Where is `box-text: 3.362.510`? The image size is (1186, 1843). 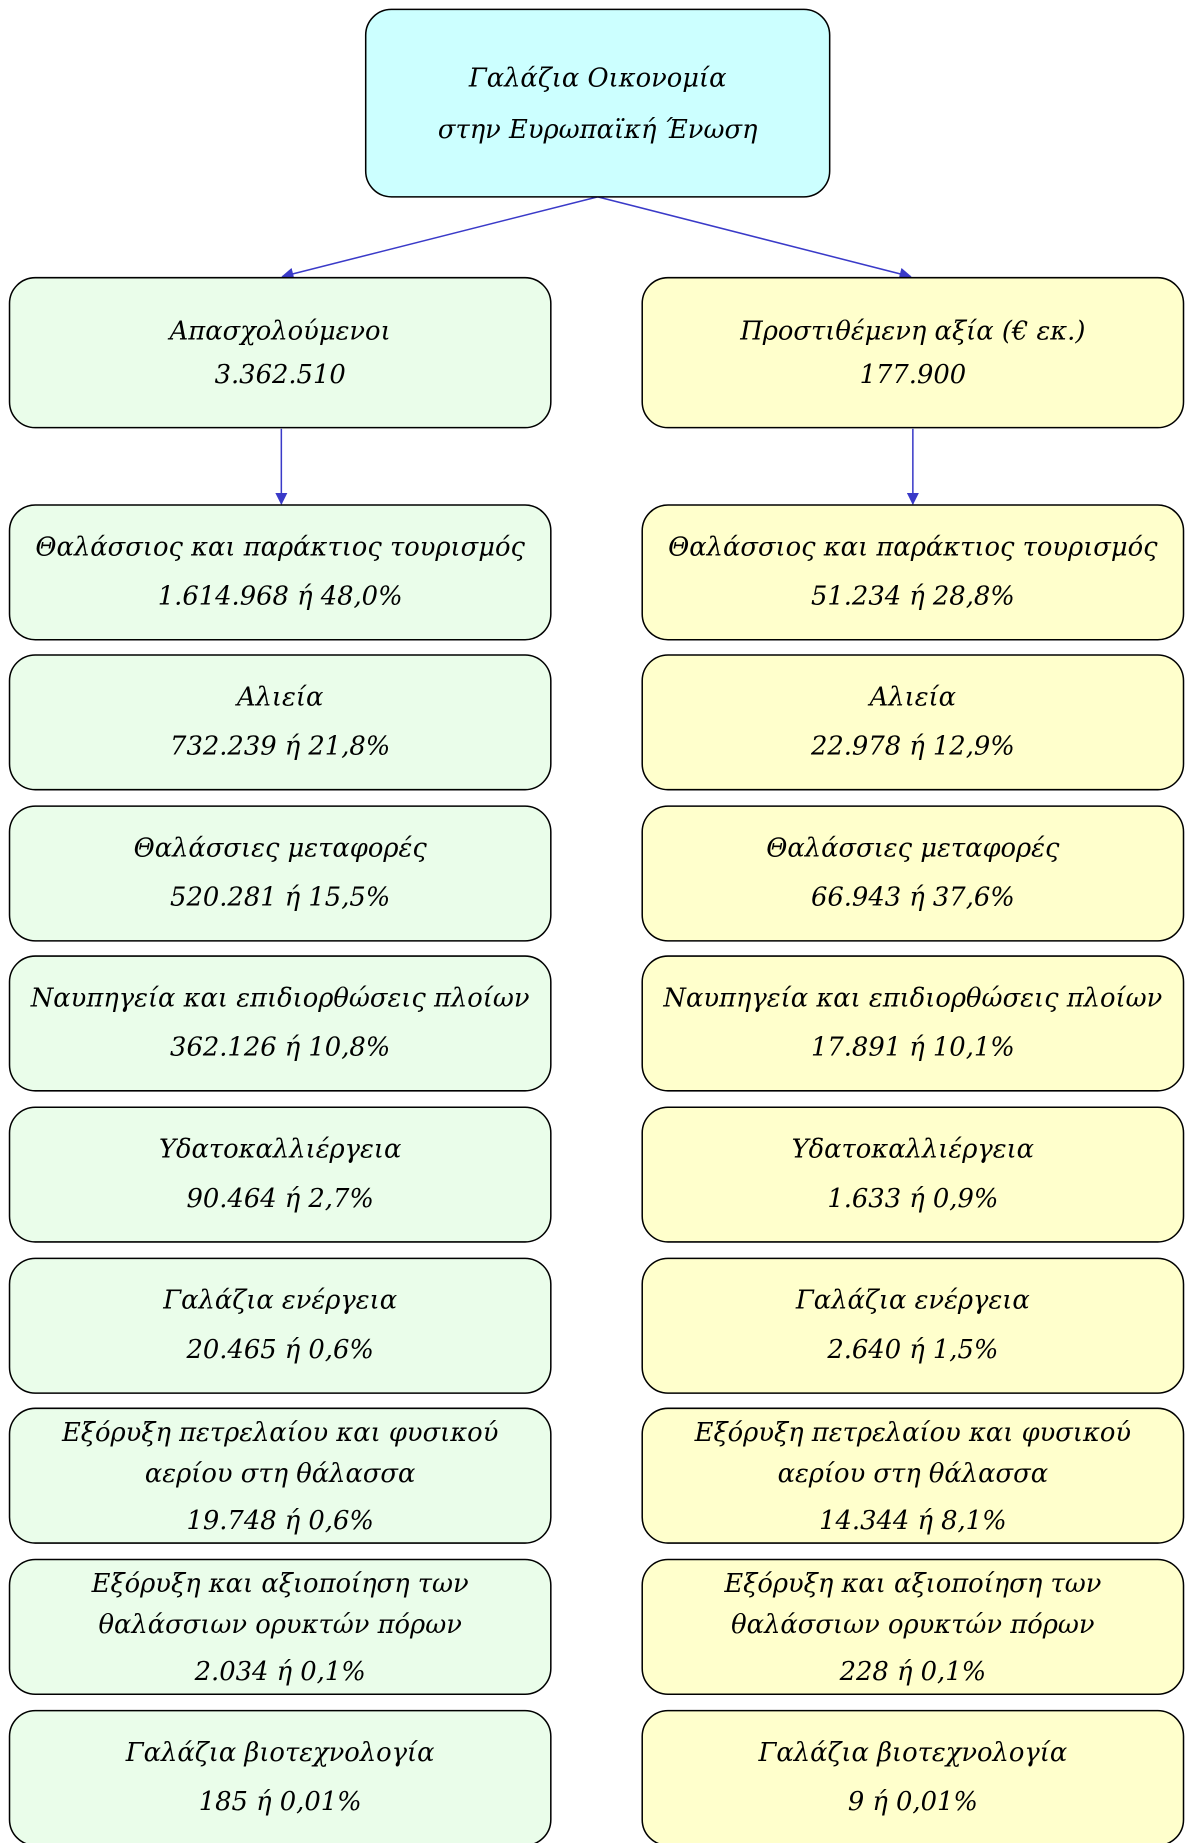 box-text: 3.362.510 is located at coordinates (280, 375).